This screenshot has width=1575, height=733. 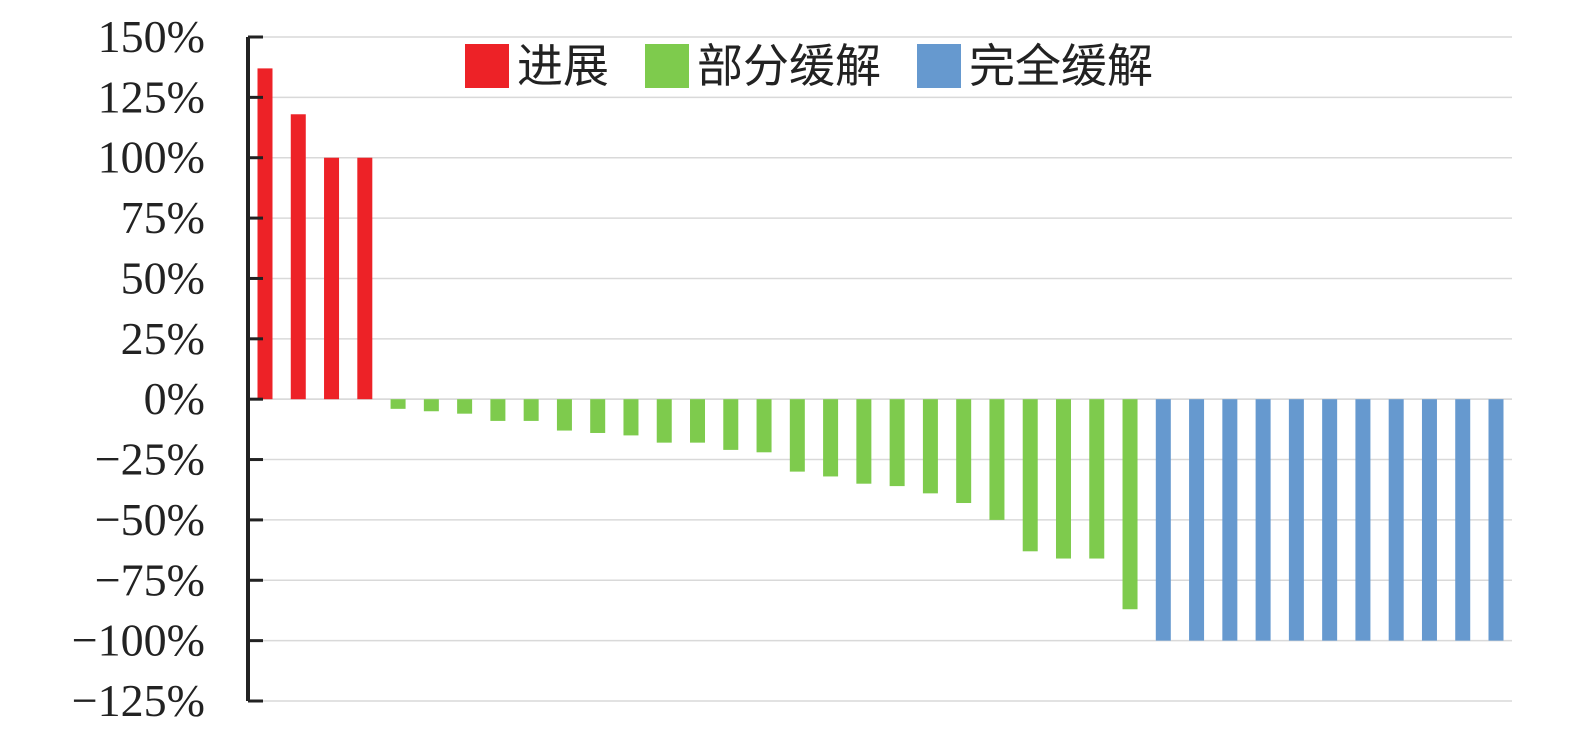 I want to click on legend-label: 进展, so click(x=563, y=66).